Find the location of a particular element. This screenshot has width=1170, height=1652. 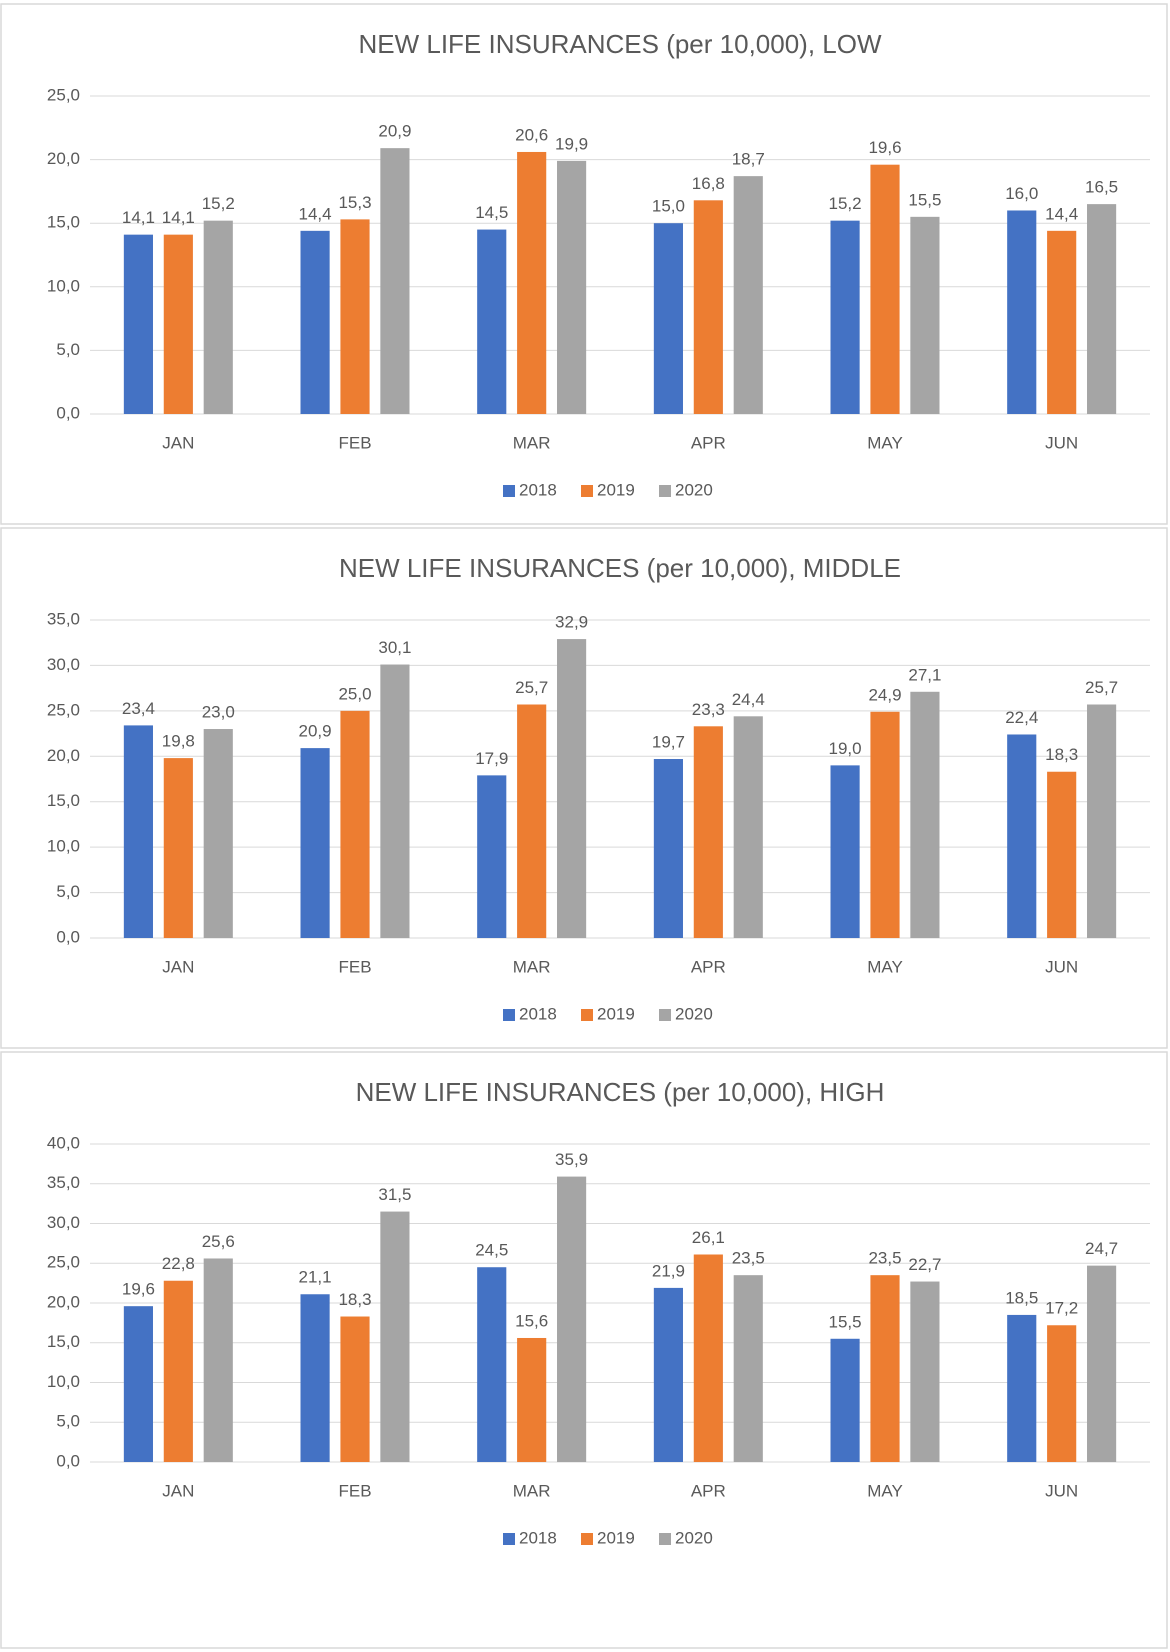

data-label: 23,4 is located at coordinates (138, 708).